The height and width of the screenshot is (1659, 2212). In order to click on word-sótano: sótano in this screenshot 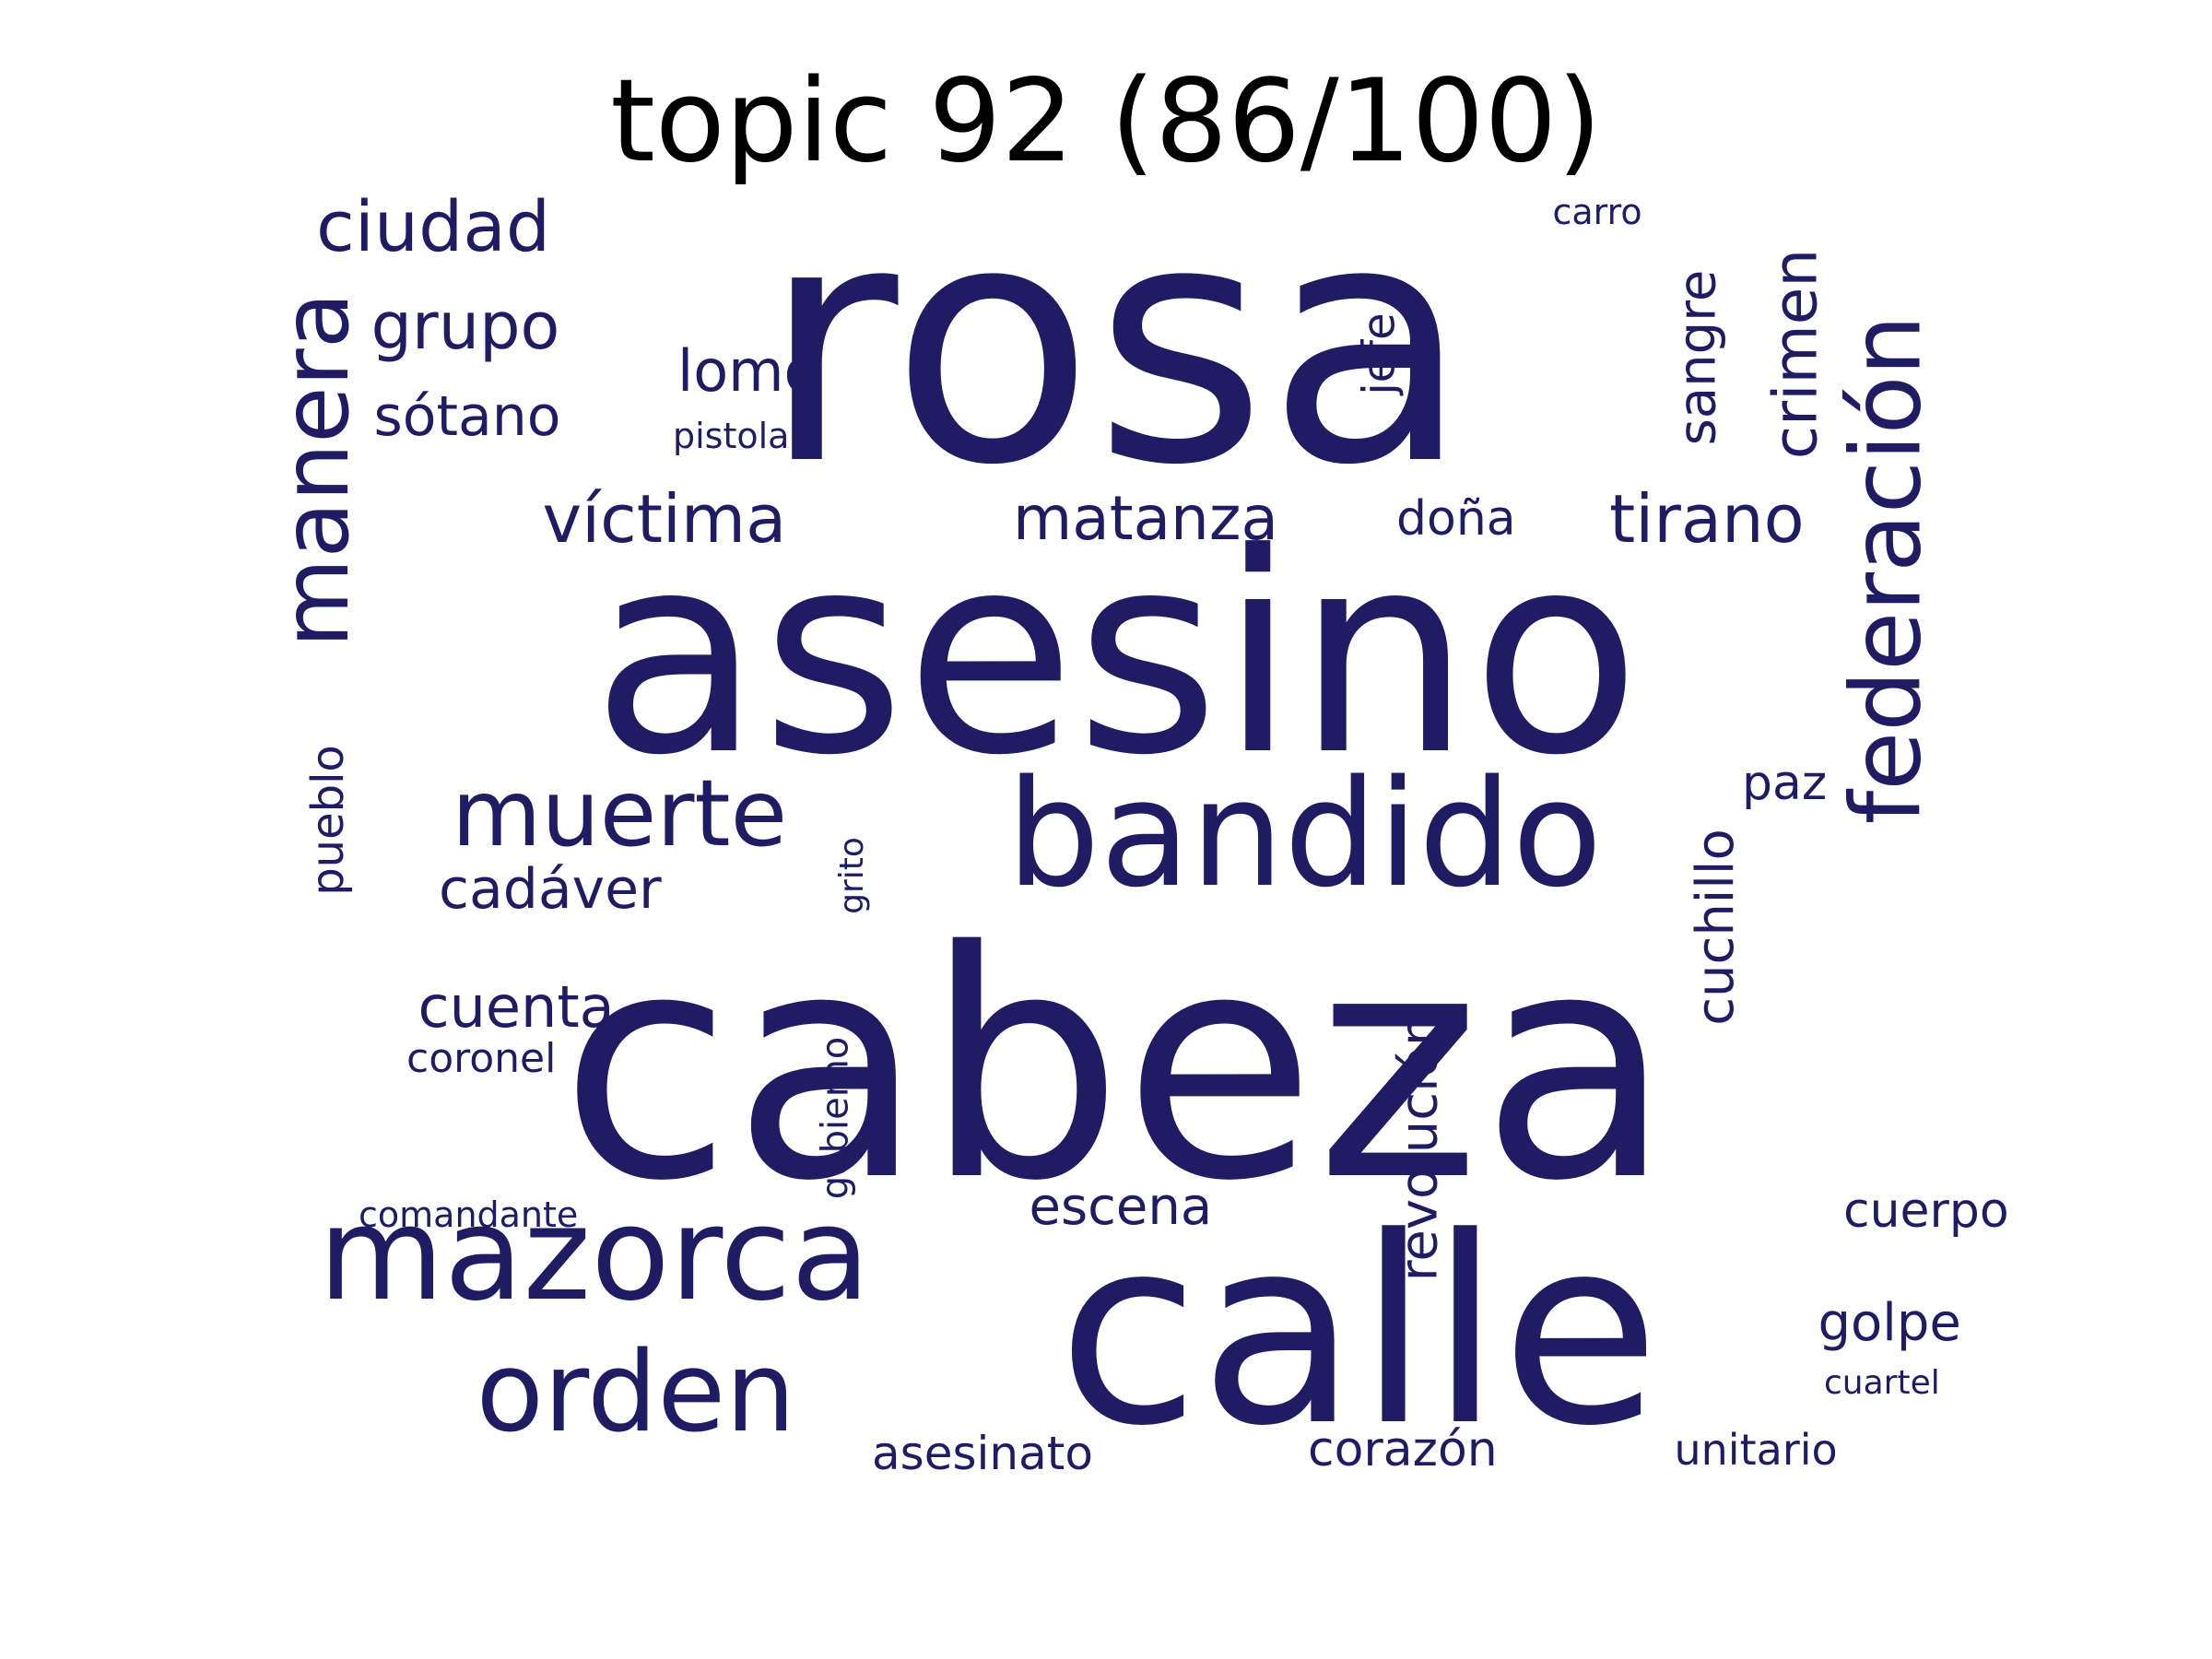, I will do `click(467, 416)`.